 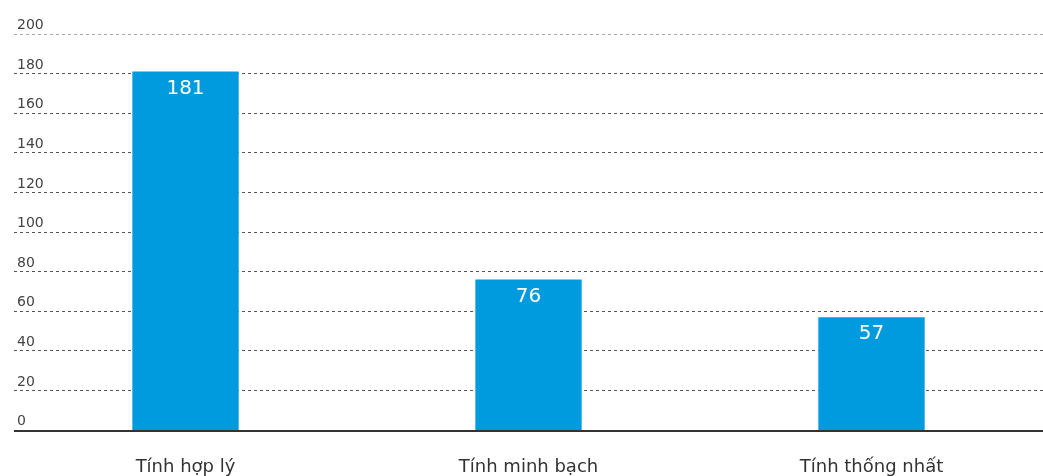 What do you see at coordinates (26, 380) in the screenshot?
I see `y-tick-label: 20` at bounding box center [26, 380].